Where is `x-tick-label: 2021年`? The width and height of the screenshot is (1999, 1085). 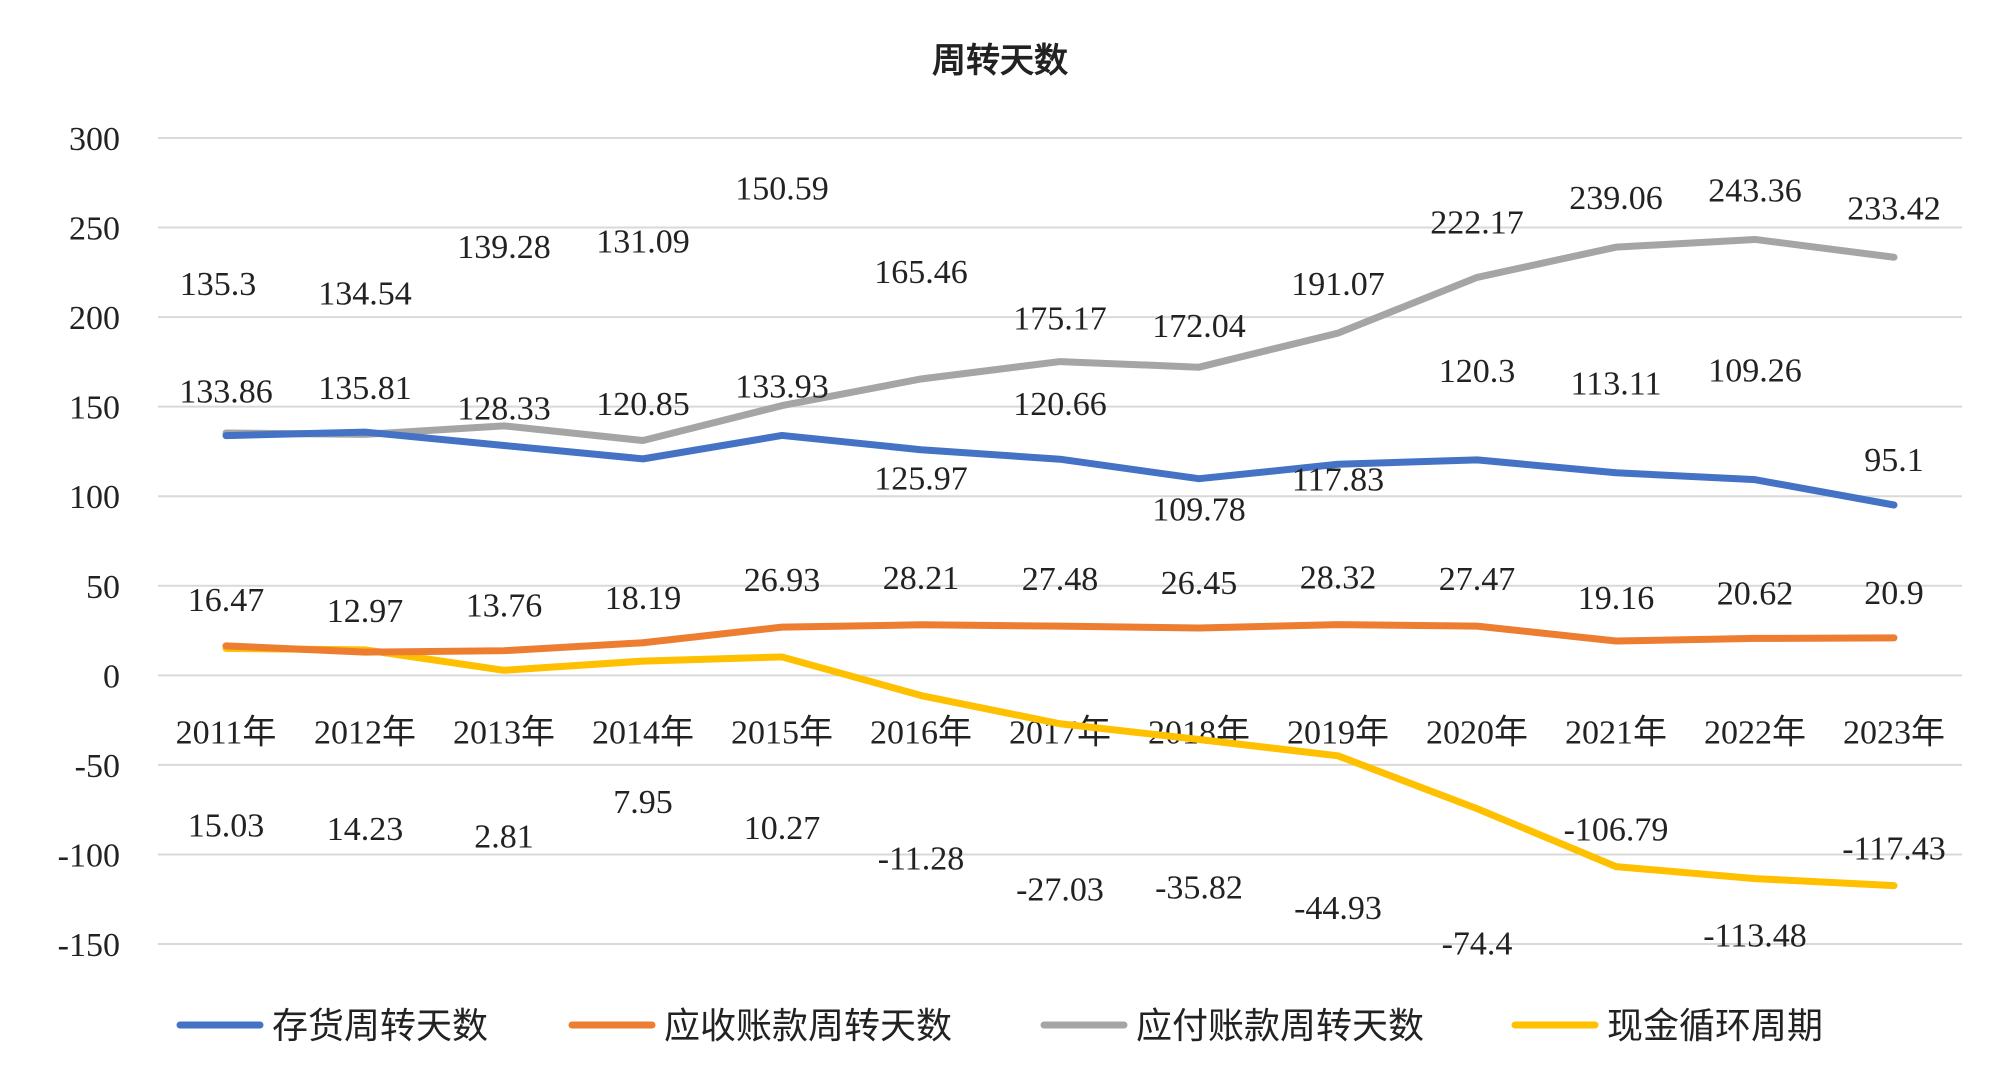
x-tick-label: 2021年 is located at coordinates (1616, 732).